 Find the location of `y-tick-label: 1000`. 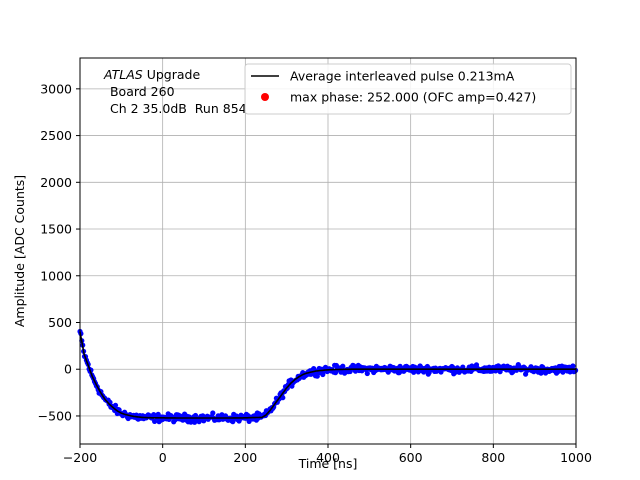

y-tick-label: 1000 is located at coordinates (56, 275).